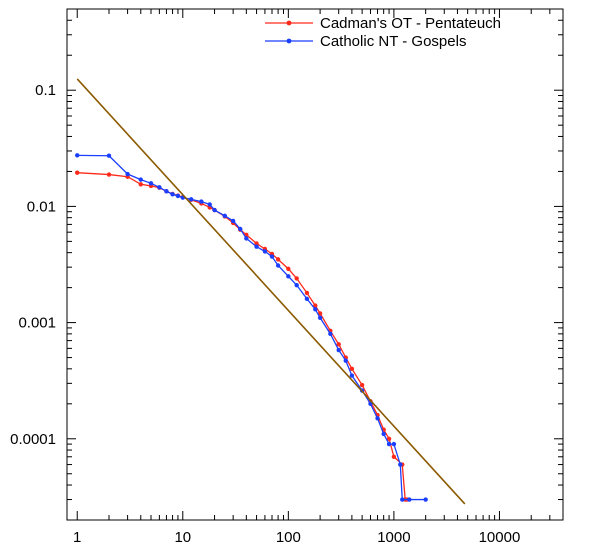 The image size is (600, 554). I want to click on legend-label: Catholic NT - Gospels, so click(393, 41).